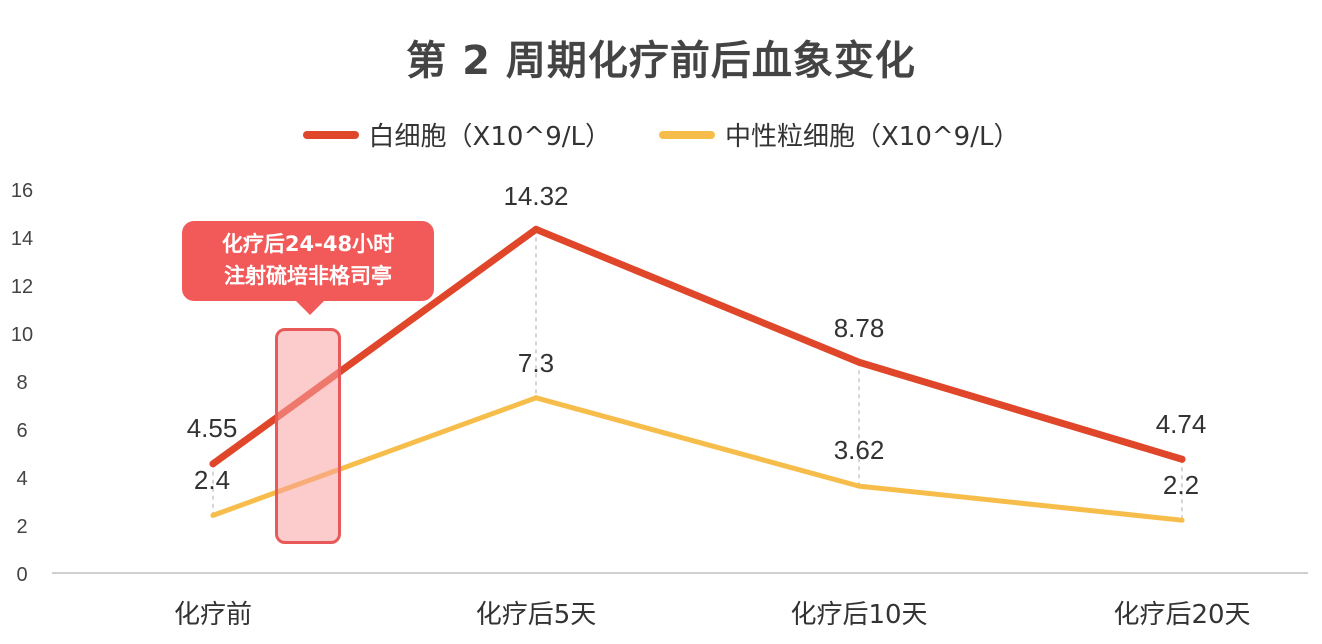 Image resolution: width=1322 pixels, height=644 pixels. Describe the element at coordinates (489, 137) in the screenshot. I see `legend-label-wbc: 白细胞（X10^9/L）` at that location.